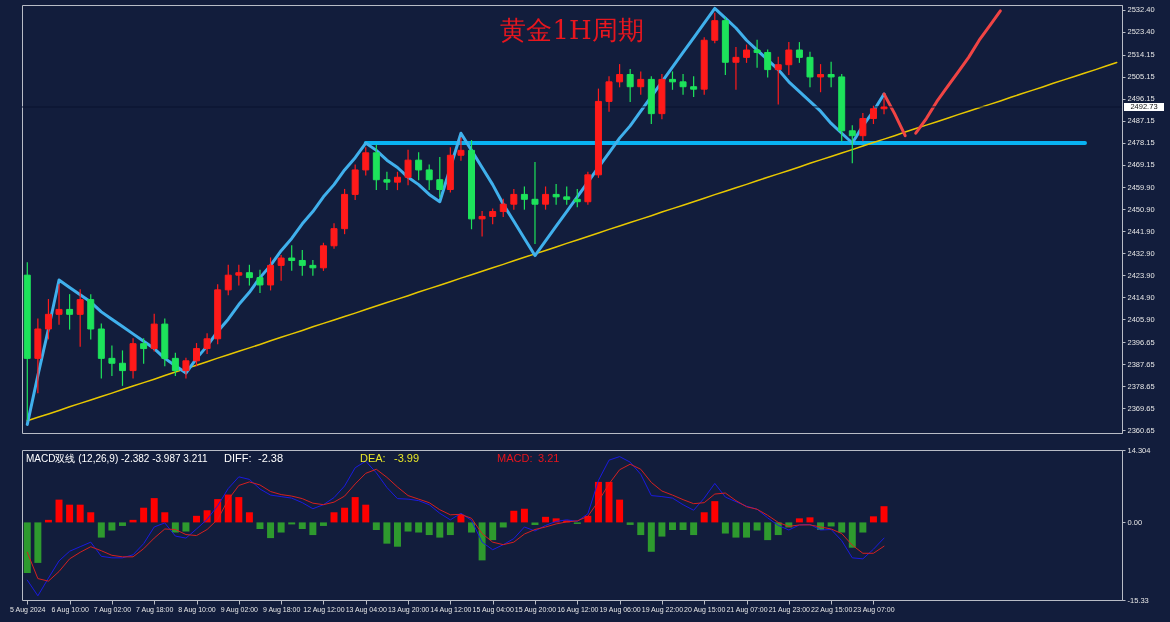 The image size is (1170, 622). I want to click on chart-title: 黄金1H周期, so click(572, 30).